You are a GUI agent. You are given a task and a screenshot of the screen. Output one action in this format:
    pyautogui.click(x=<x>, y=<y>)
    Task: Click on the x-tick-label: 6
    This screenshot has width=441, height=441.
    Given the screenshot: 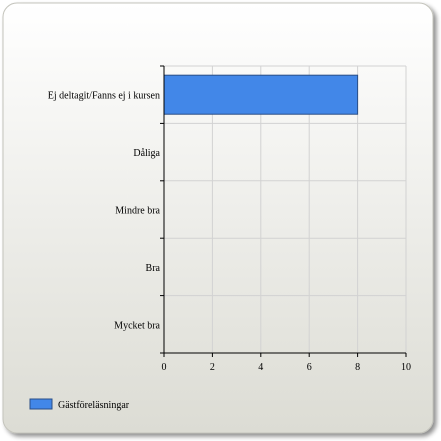 What is the action you would take?
    pyautogui.click(x=309, y=367)
    